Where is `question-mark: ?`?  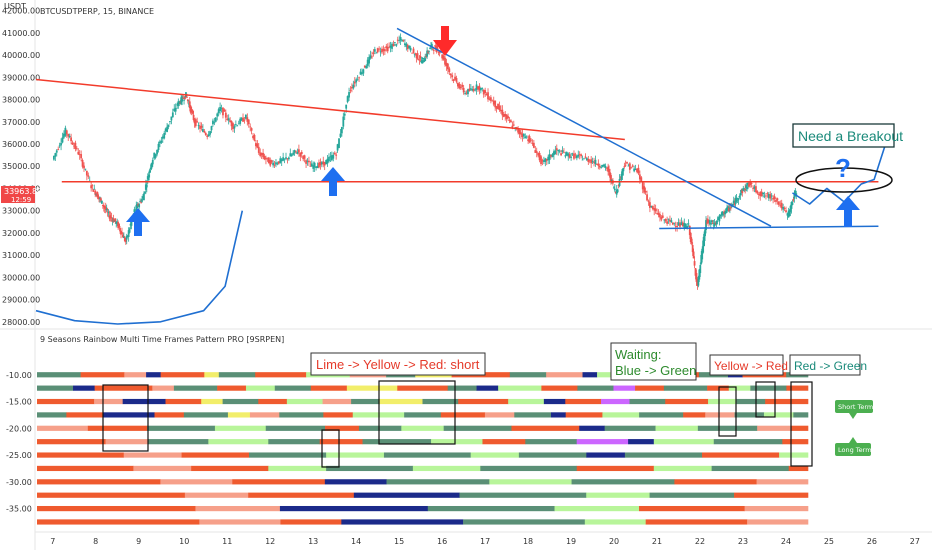
question-mark: ? is located at coordinates (843, 168).